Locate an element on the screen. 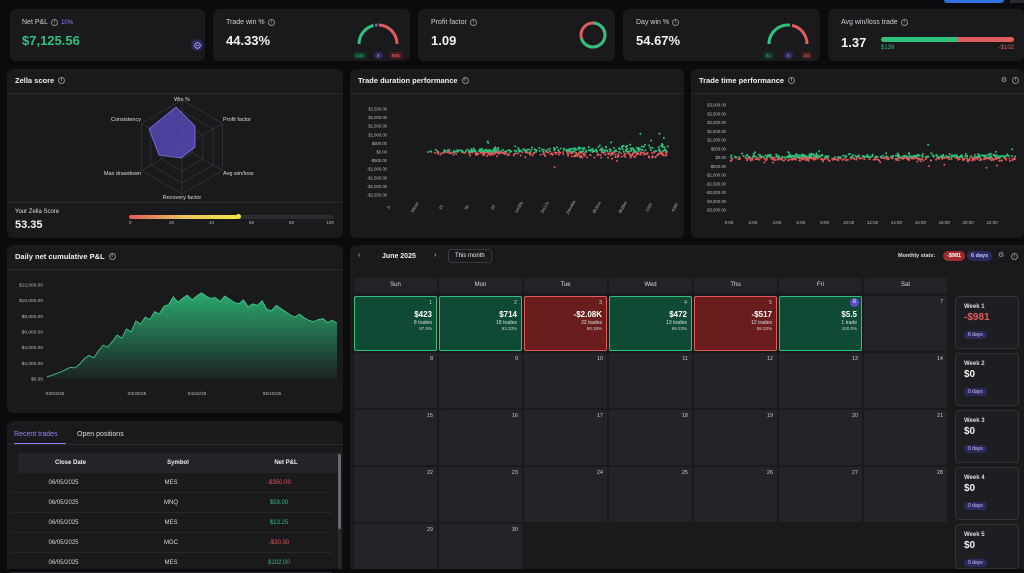 Image resolution: width=1024 pixels, height=573 pixels. calendar-day: 17 is located at coordinates (565, 437).